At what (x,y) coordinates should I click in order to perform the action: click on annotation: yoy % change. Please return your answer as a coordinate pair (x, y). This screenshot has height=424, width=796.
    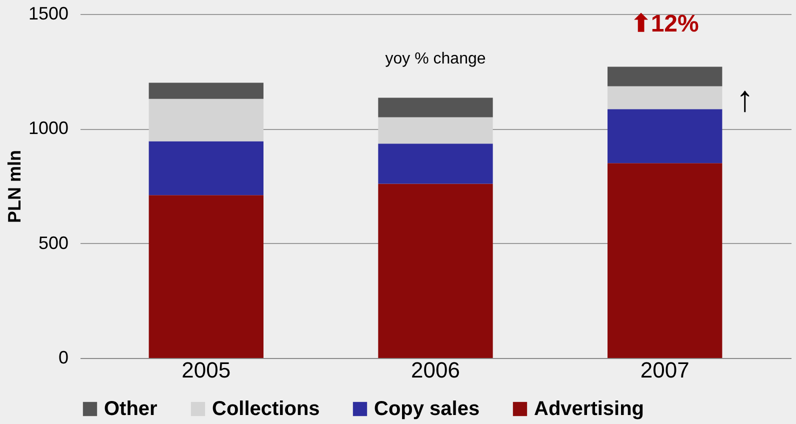
    Looking at the image, I should click on (435, 59).